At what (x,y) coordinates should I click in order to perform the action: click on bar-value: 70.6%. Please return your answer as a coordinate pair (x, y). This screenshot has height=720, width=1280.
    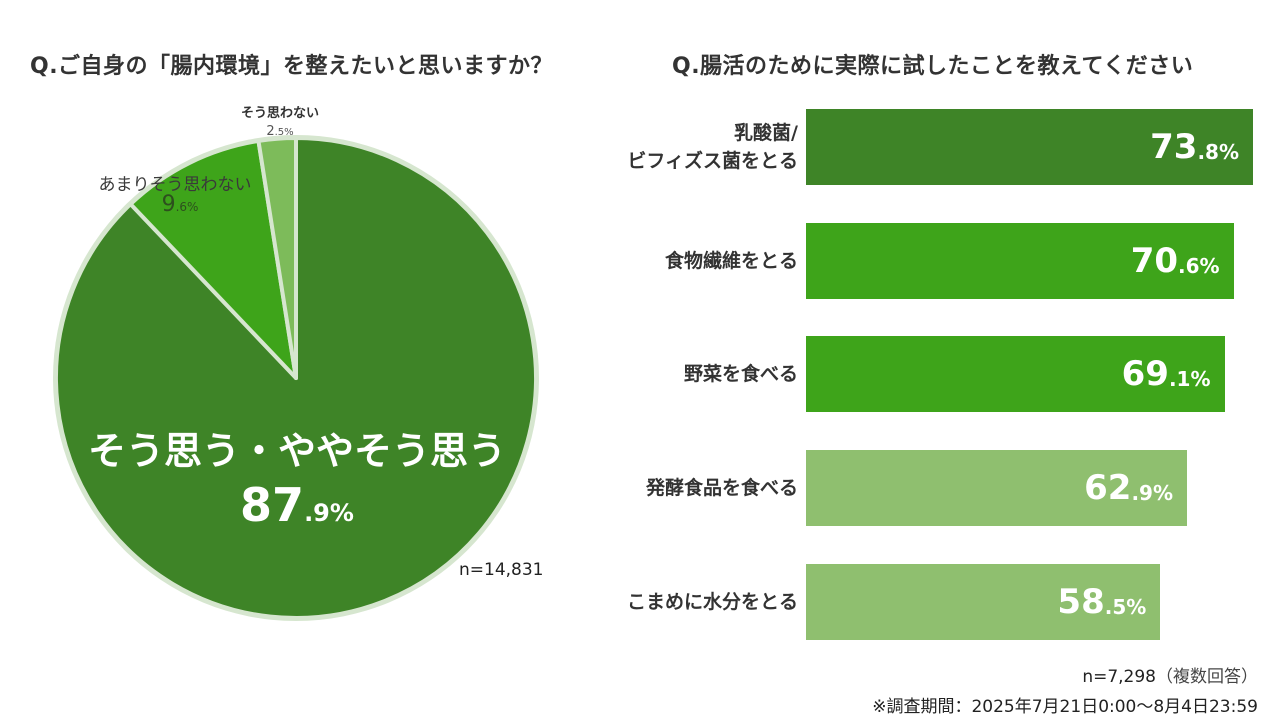
    Looking at the image, I should click on (1175, 261).